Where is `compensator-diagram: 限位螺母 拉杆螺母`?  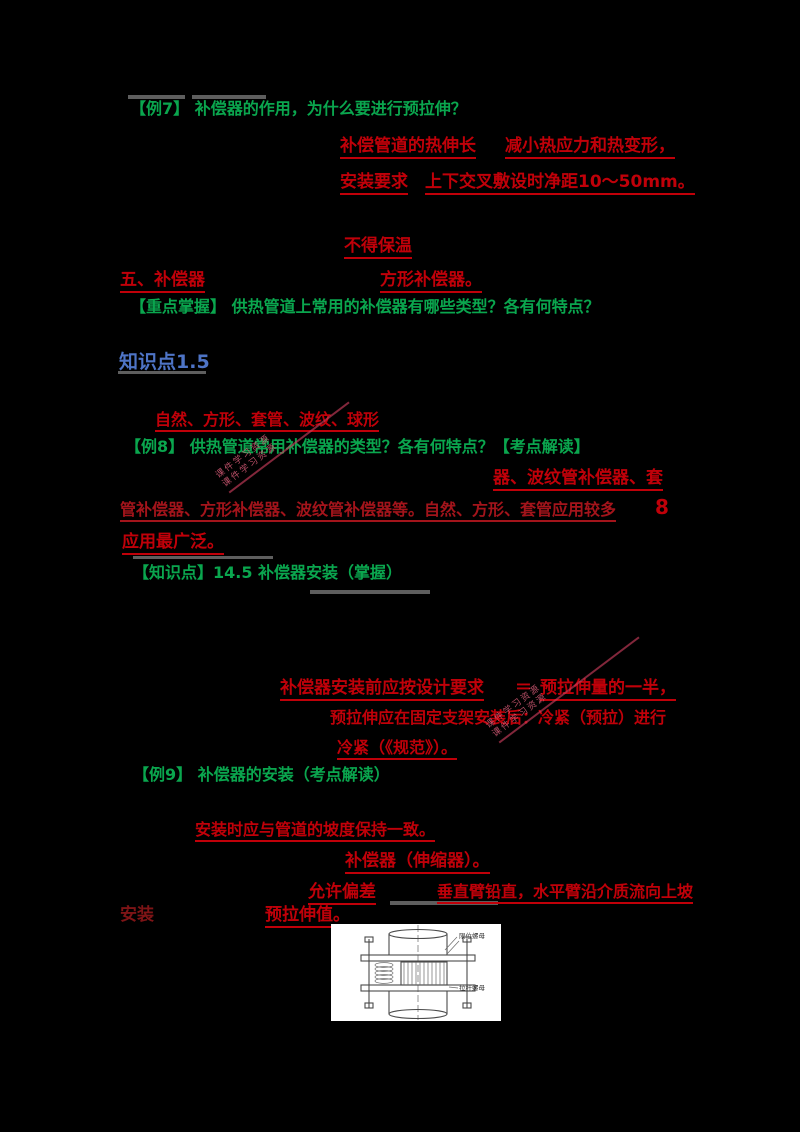
compensator-diagram: 限位螺母 拉杆螺母 is located at coordinates (416, 972).